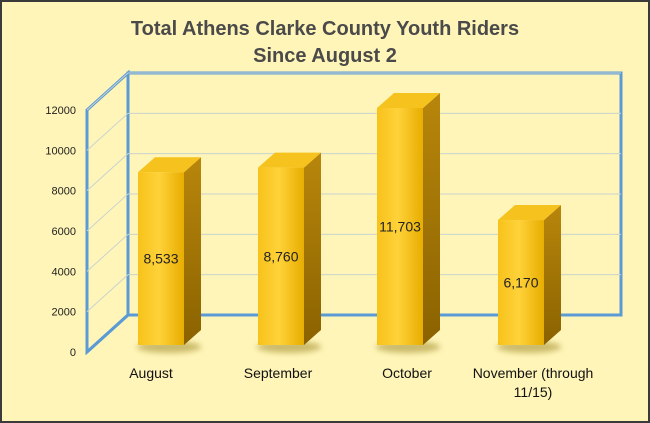  I want to click on y-tick-label: 6000, so click(64, 232).